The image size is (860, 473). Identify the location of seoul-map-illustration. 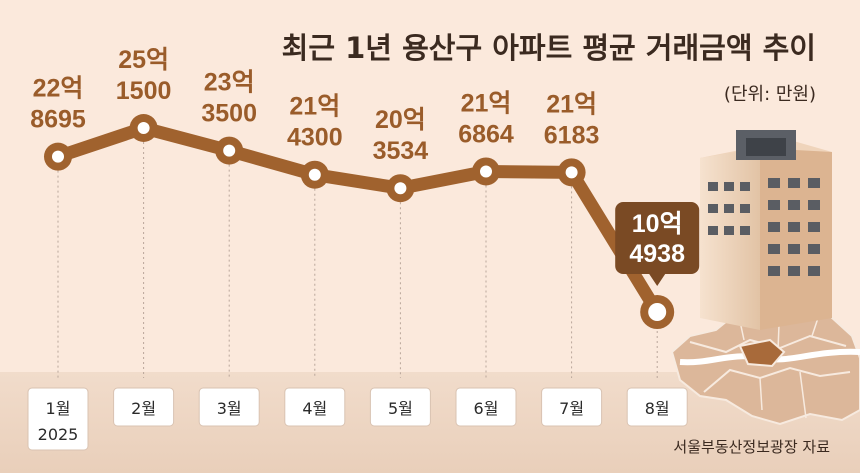
(765, 361).